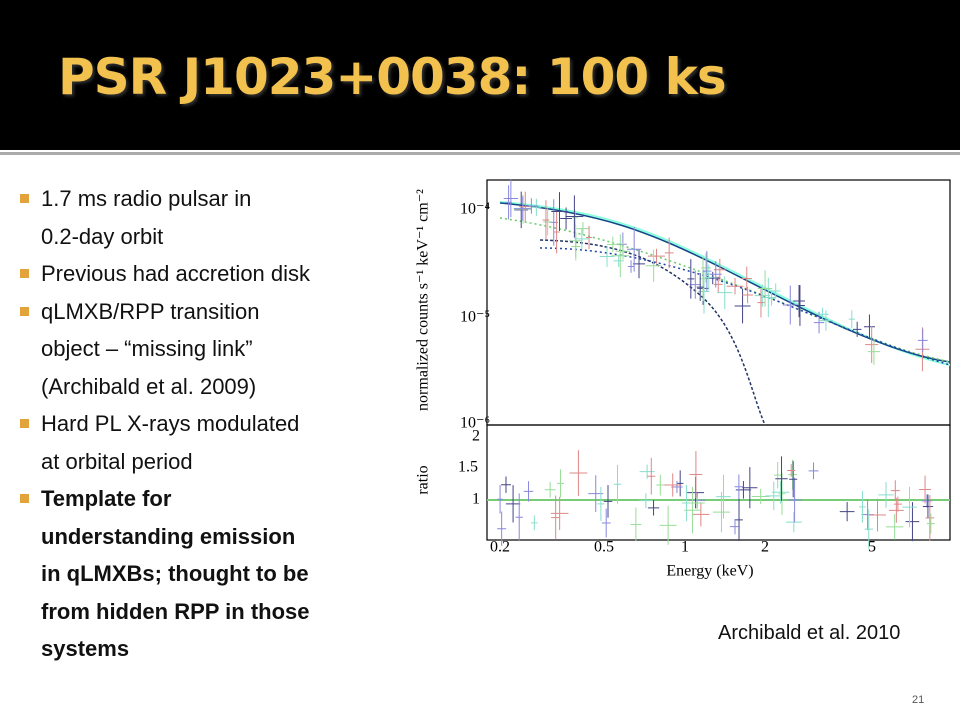 This screenshot has width=960, height=720. Describe the element at coordinates (475, 317) in the screenshot. I see `y-tick-label: 10⁻⁵` at that location.